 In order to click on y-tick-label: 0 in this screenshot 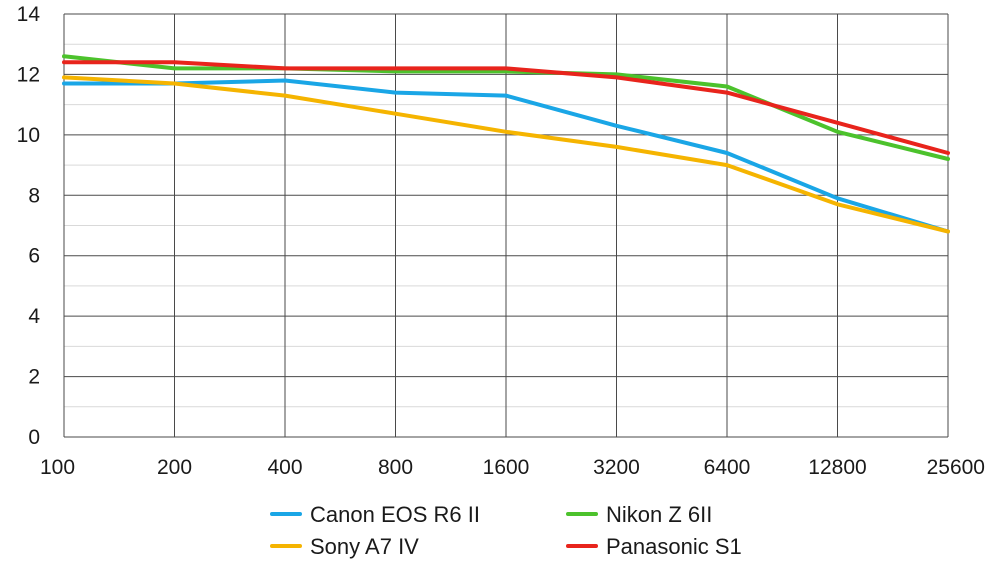, I will do `click(34, 437)`.